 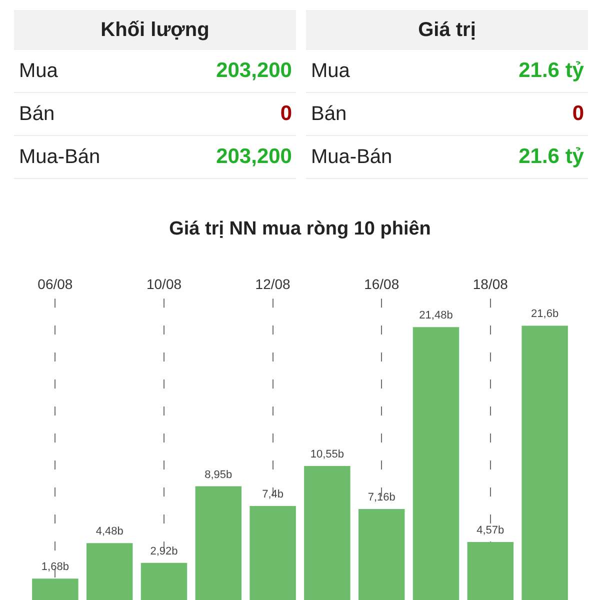 I want to click on x-tick-label: 16/08, so click(x=382, y=284).